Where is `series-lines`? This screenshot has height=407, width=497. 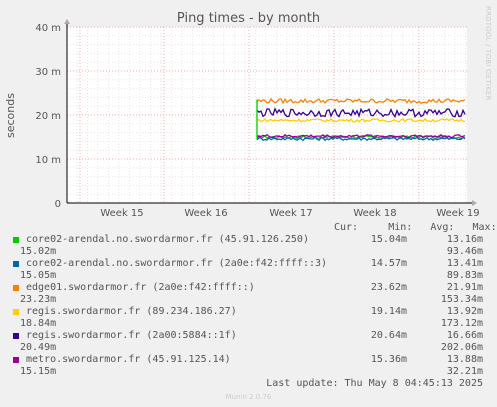 series-lines is located at coordinates (361, 119).